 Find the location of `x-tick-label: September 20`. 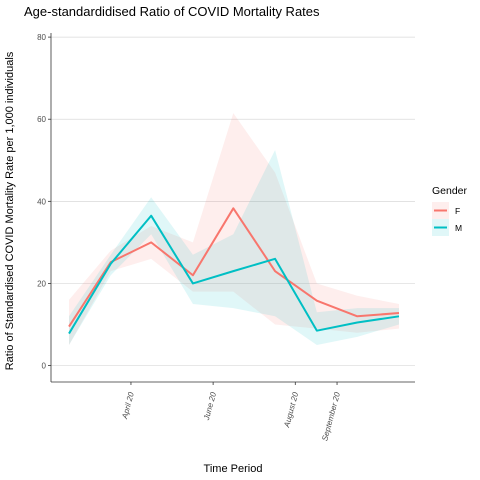

x-tick-label: September 20 is located at coordinates (331, 416).